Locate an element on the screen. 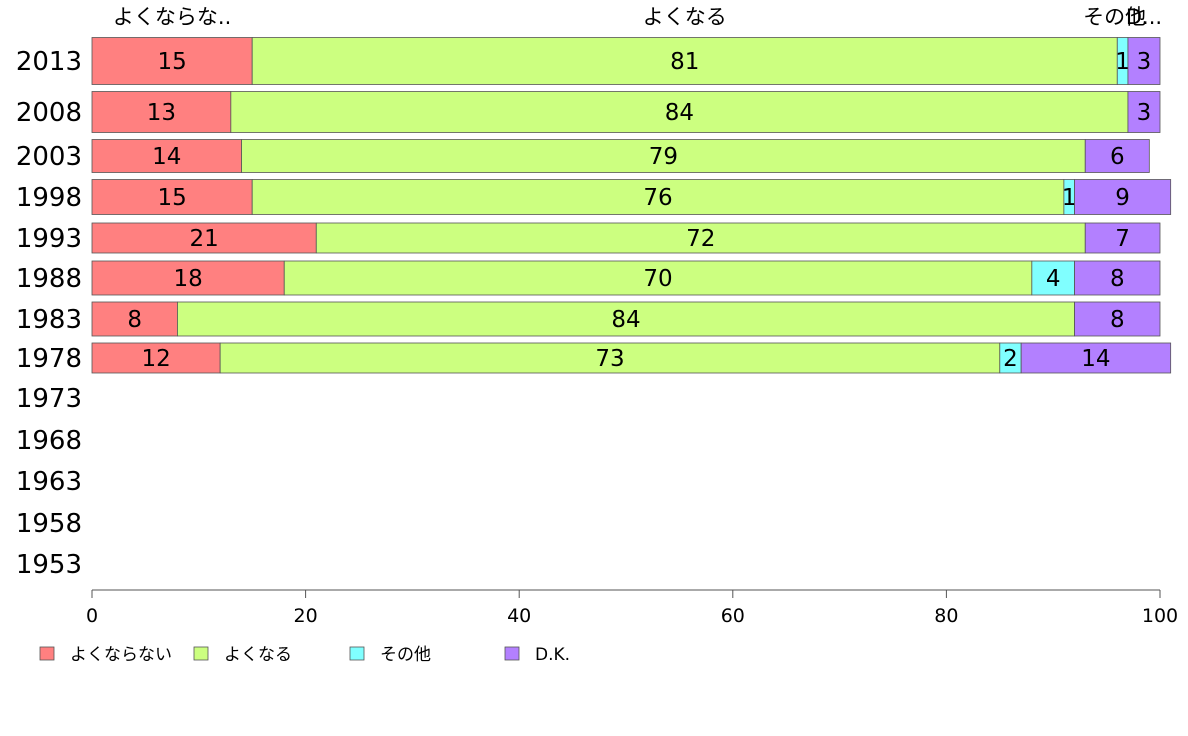 The image size is (1188, 736). legend-label: その他 is located at coordinates (405, 655).